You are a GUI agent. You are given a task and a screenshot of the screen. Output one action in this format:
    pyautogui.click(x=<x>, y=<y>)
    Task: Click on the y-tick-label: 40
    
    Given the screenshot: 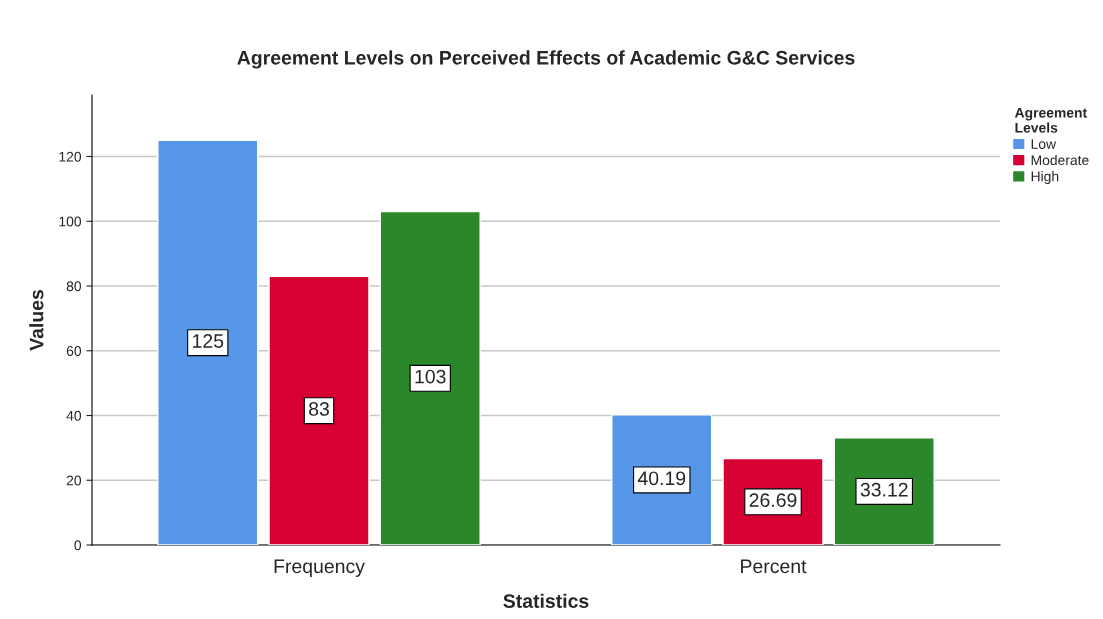 What is the action you would take?
    pyautogui.click(x=74, y=415)
    